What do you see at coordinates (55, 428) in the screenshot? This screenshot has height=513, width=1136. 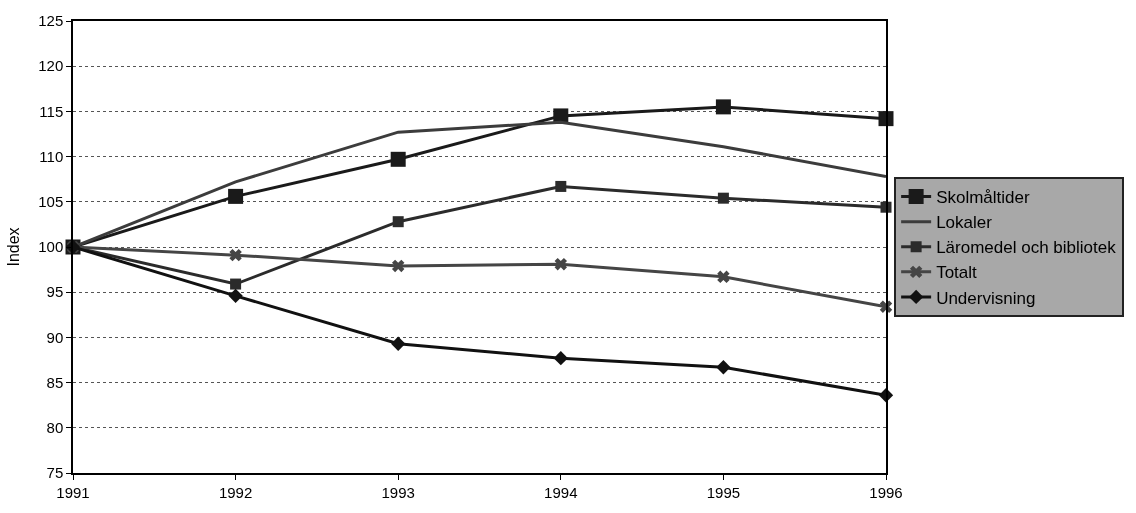 I see `y-tick-label: 80` at bounding box center [55, 428].